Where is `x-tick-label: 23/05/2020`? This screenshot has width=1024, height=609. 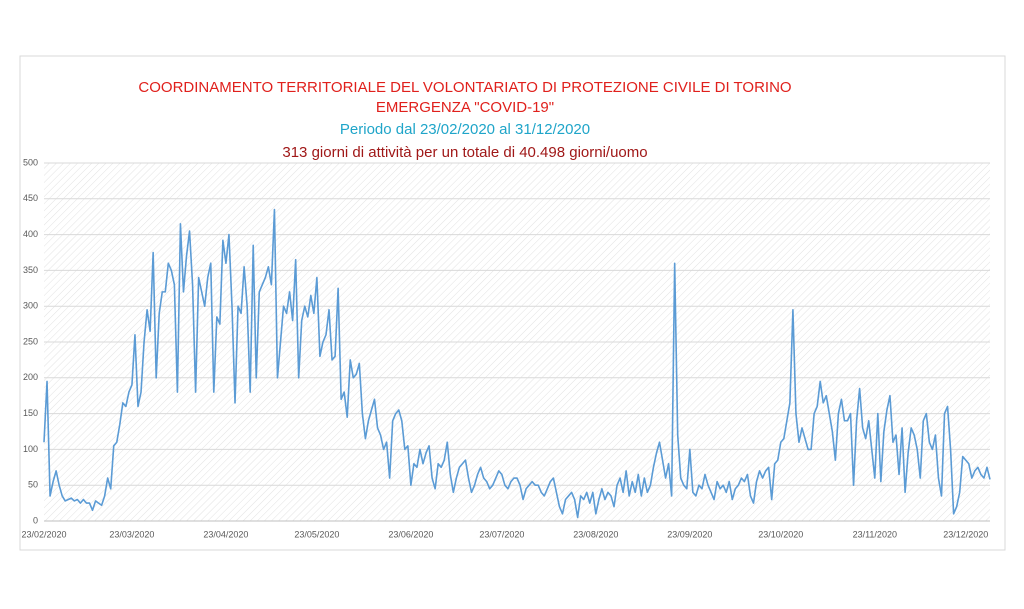 x-tick-label: 23/05/2020 is located at coordinates (316, 534).